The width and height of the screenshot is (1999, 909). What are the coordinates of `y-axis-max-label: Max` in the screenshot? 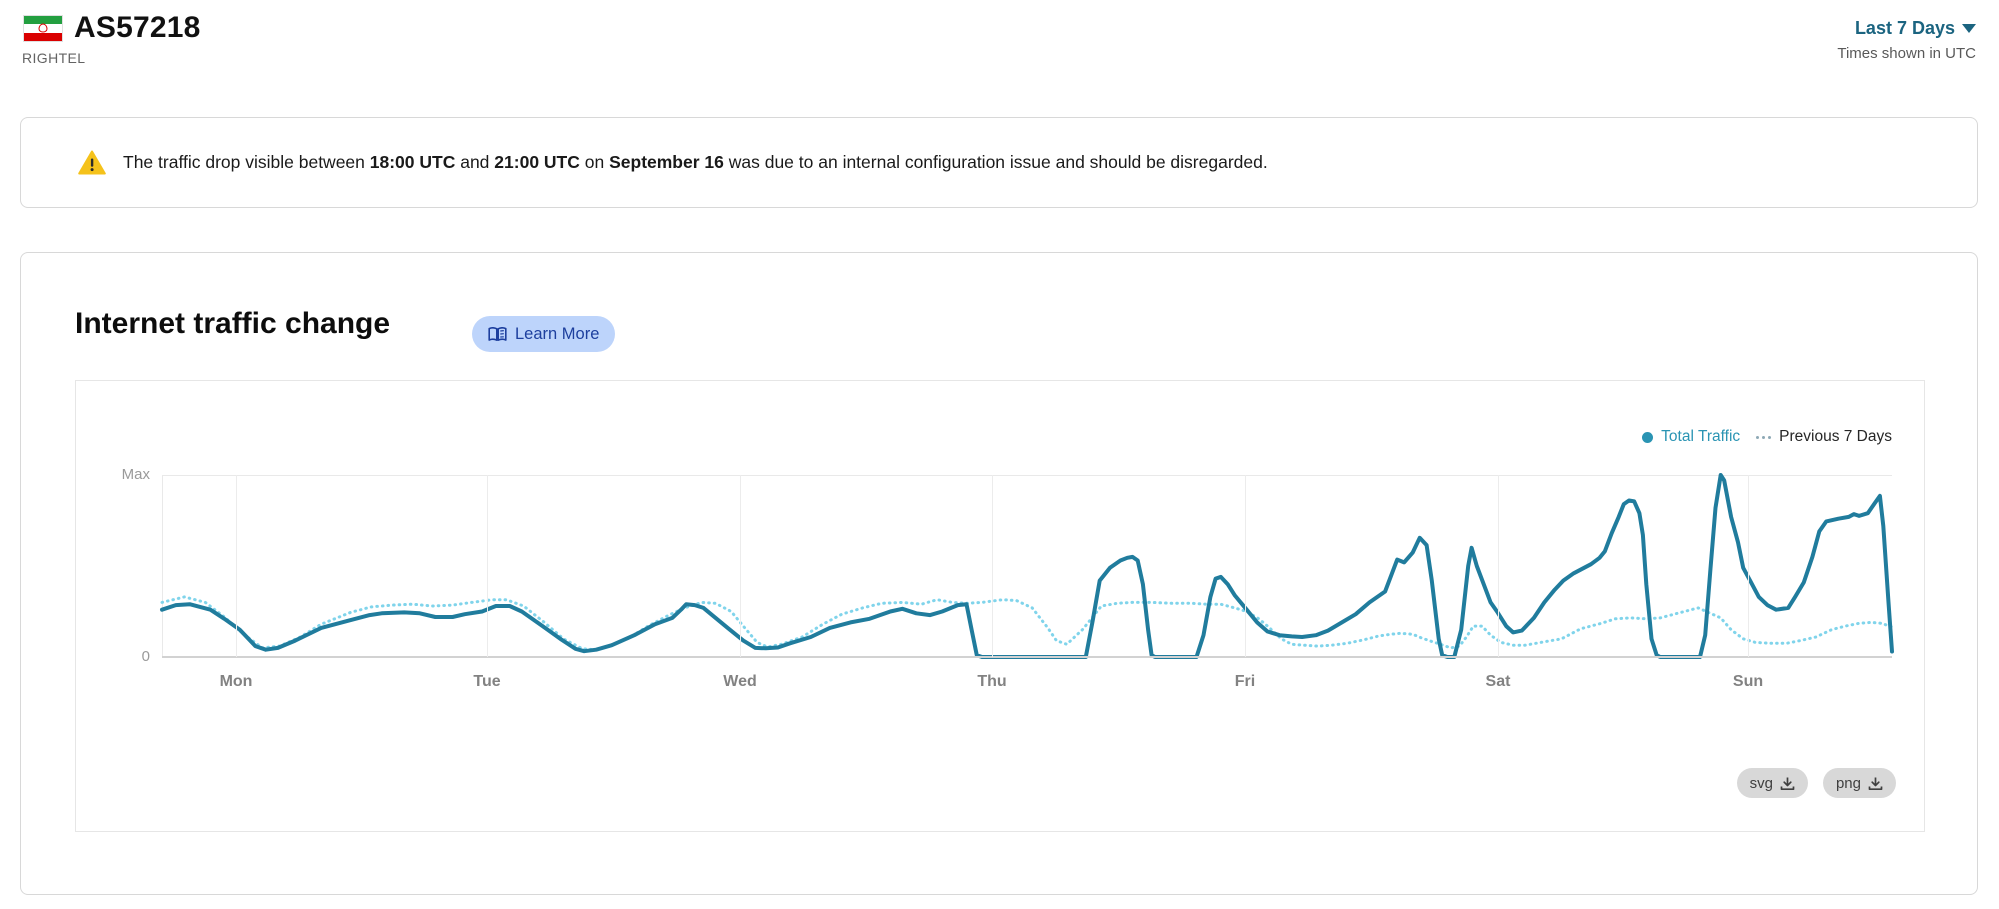 It's located at (135, 474).